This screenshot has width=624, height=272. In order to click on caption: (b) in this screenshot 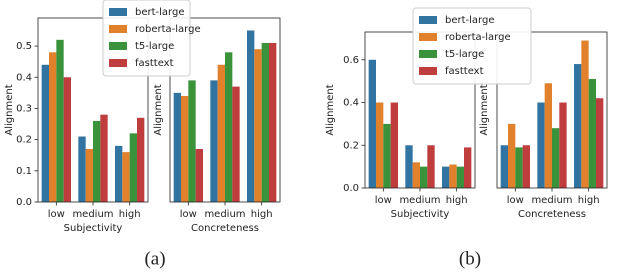, I will do `click(470, 258)`.